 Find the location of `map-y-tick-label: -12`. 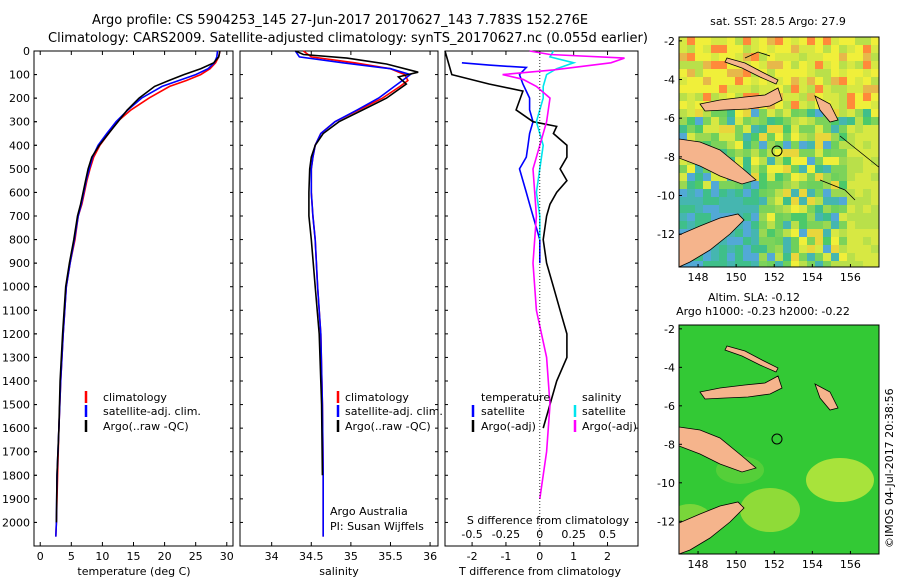

map-y-tick-label: -12 is located at coordinates (666, 234).